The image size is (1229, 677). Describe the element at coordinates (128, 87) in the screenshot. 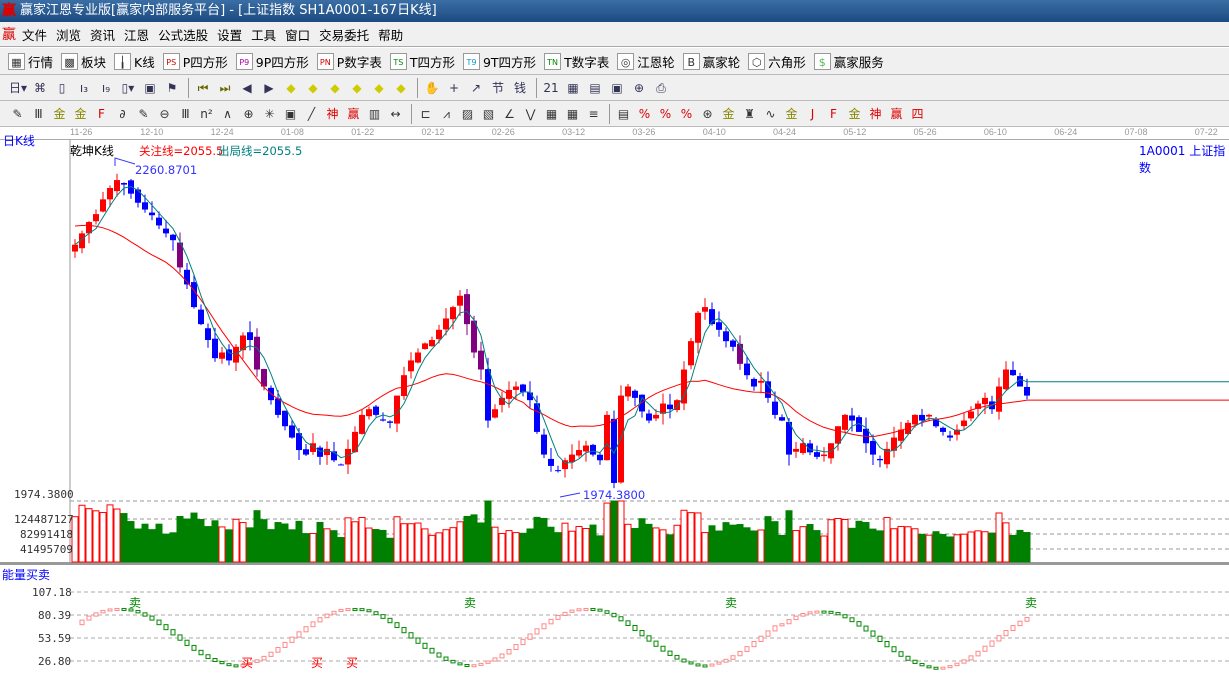

I see `candle-type-dropdown: ▯▾` at that location.